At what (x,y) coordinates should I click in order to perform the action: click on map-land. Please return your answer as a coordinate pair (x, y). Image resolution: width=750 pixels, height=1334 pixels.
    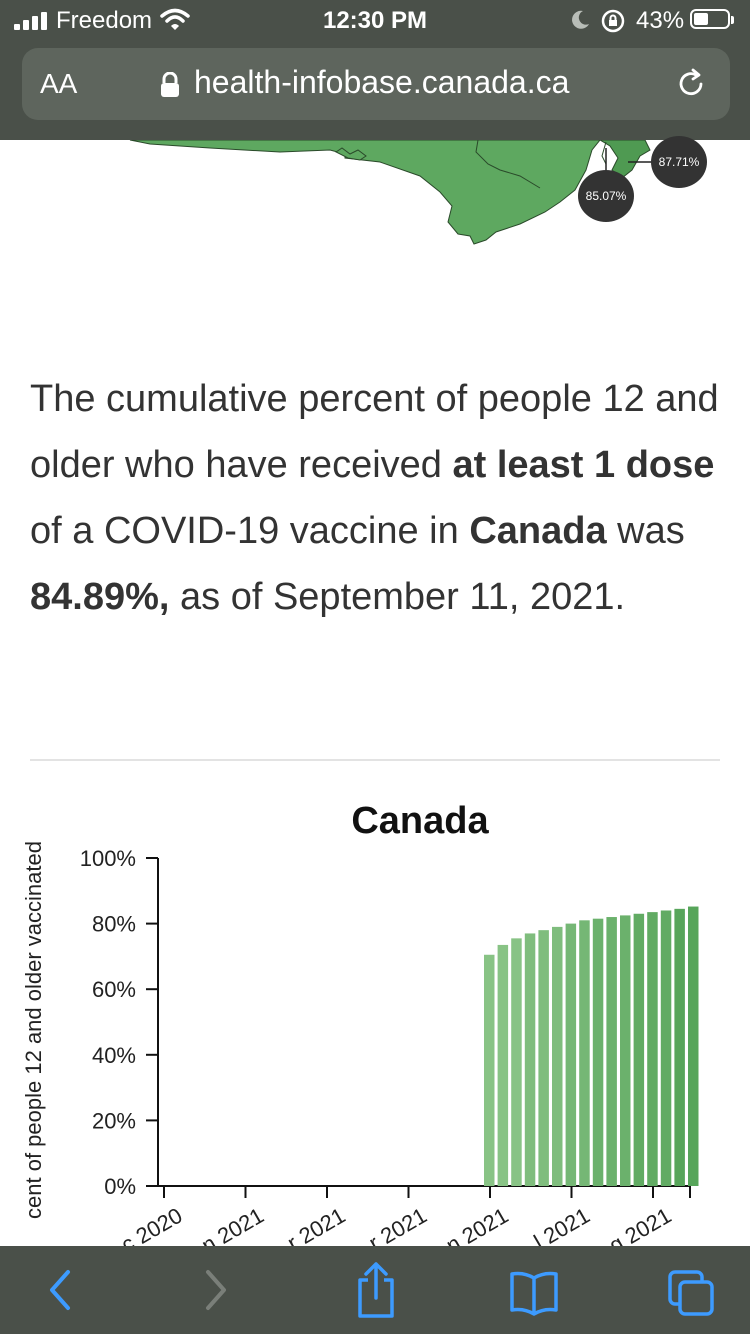
    Looking at the image, I should click on (393, 192).